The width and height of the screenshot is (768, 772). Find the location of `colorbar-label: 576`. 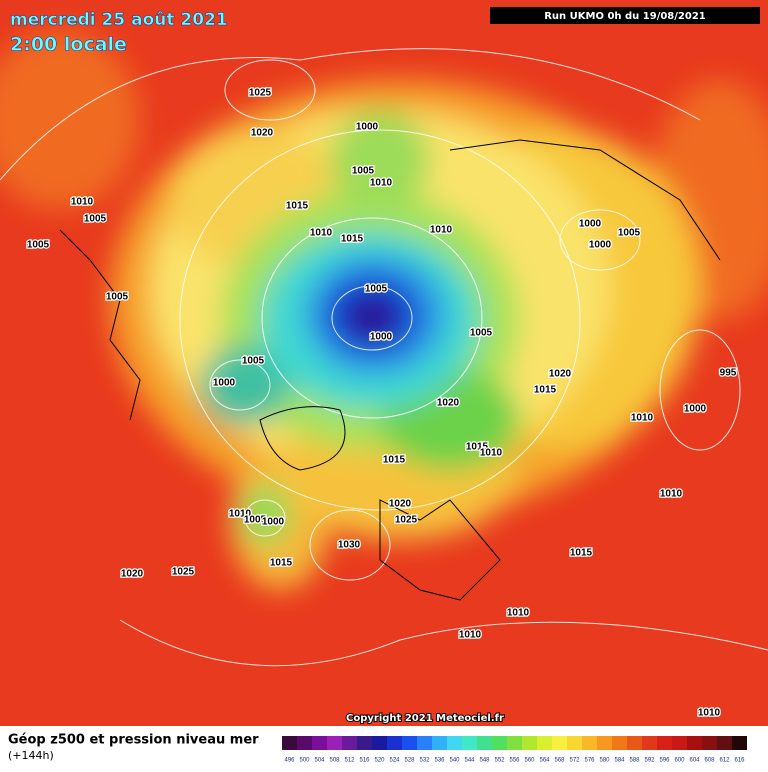

colorbar-label: 576 is located at coordinates (589, 761).